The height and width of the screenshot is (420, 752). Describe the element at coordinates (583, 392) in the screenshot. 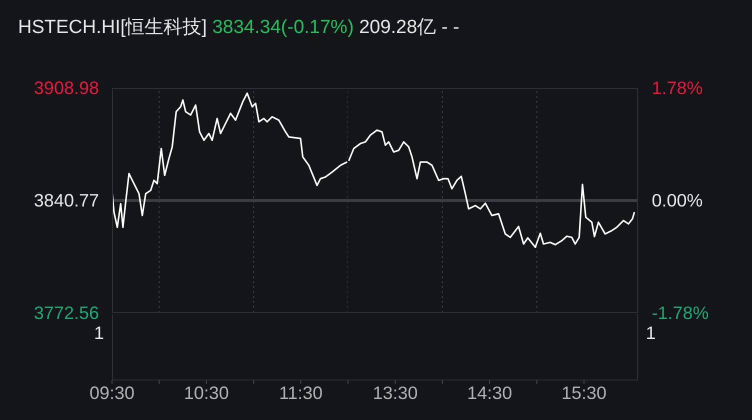

I see `x-tick-label: 15:30` at that location.